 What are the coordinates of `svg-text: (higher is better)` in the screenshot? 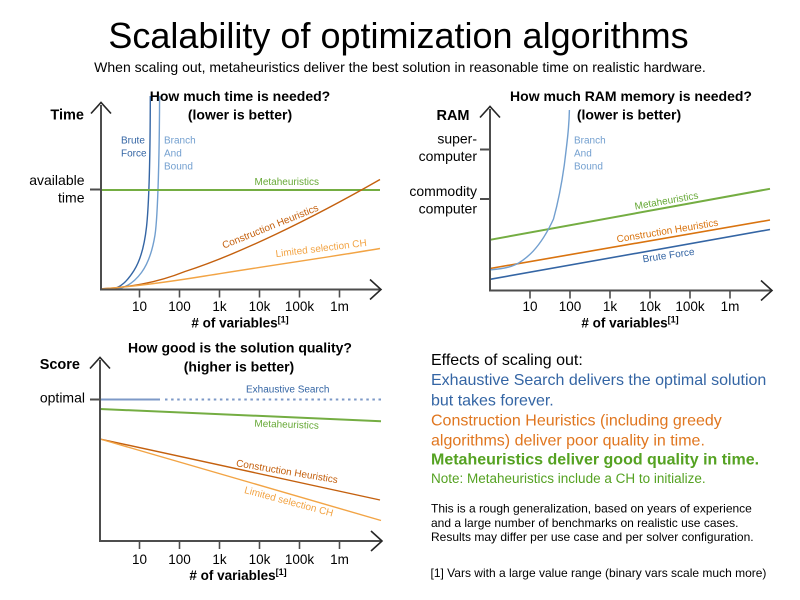 It's located at (239, 367).